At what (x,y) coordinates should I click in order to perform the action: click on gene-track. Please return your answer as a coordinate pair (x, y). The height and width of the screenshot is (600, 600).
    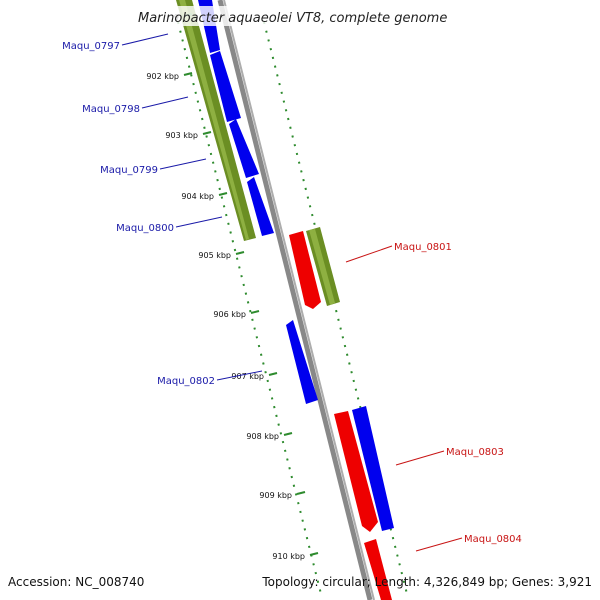
    Looking at the image, I should click on (258, 153).